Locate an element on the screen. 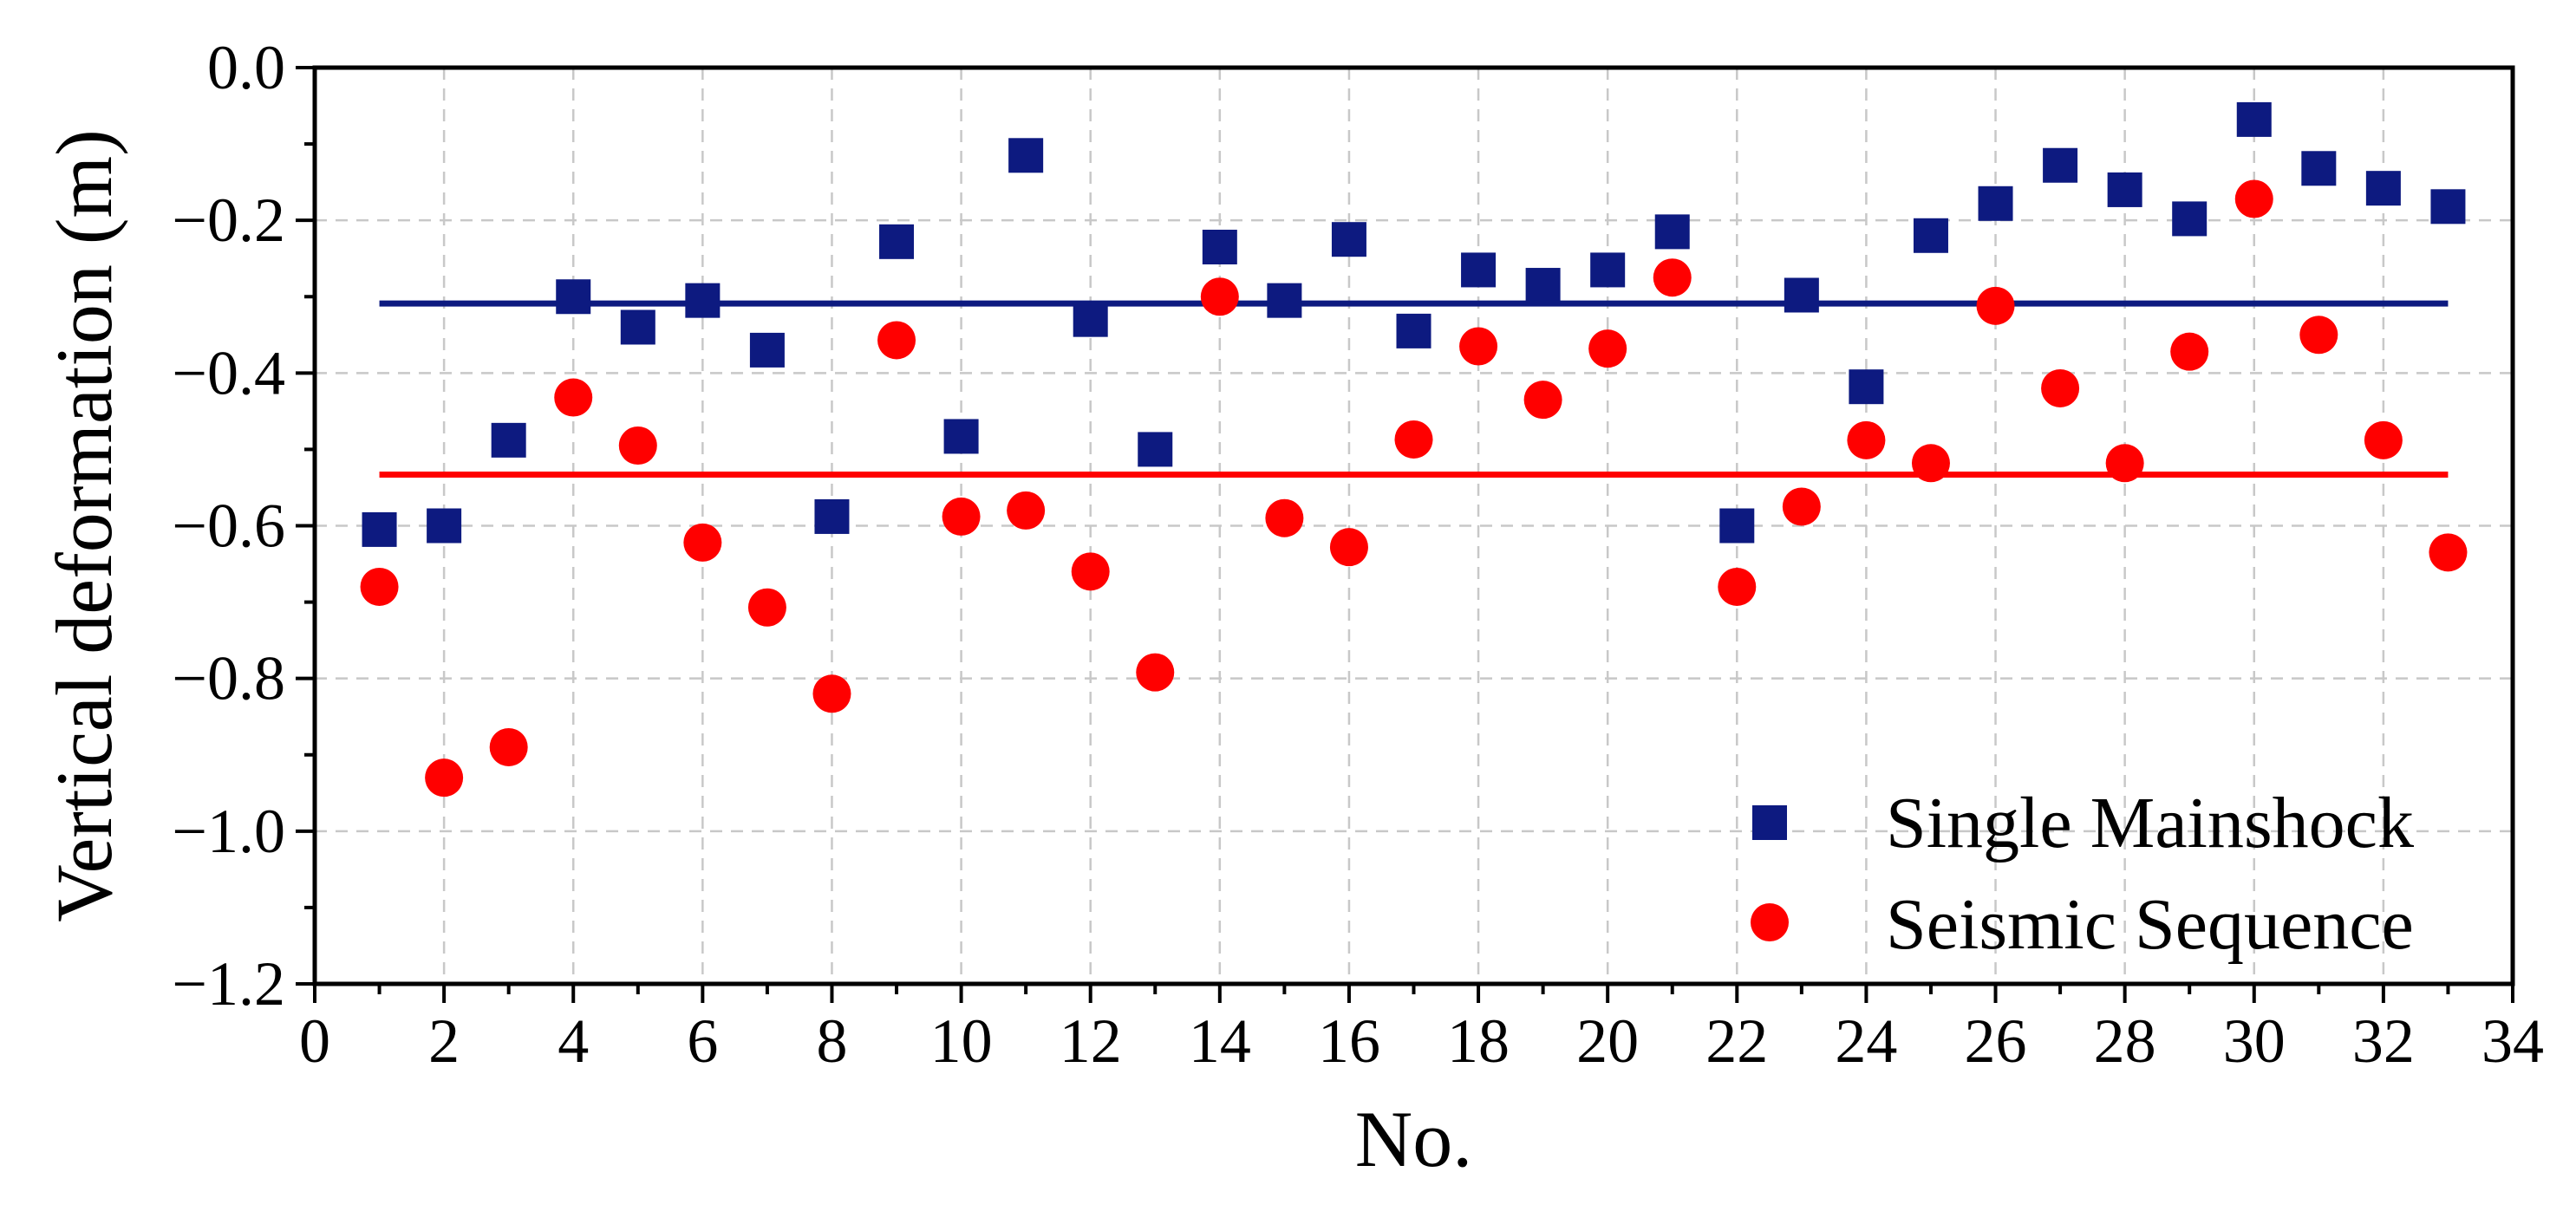 Image resolution: width=2576 pixels, height=1211 pixels. x-tick-label: 20 is located at coordinates (1607, 1041).